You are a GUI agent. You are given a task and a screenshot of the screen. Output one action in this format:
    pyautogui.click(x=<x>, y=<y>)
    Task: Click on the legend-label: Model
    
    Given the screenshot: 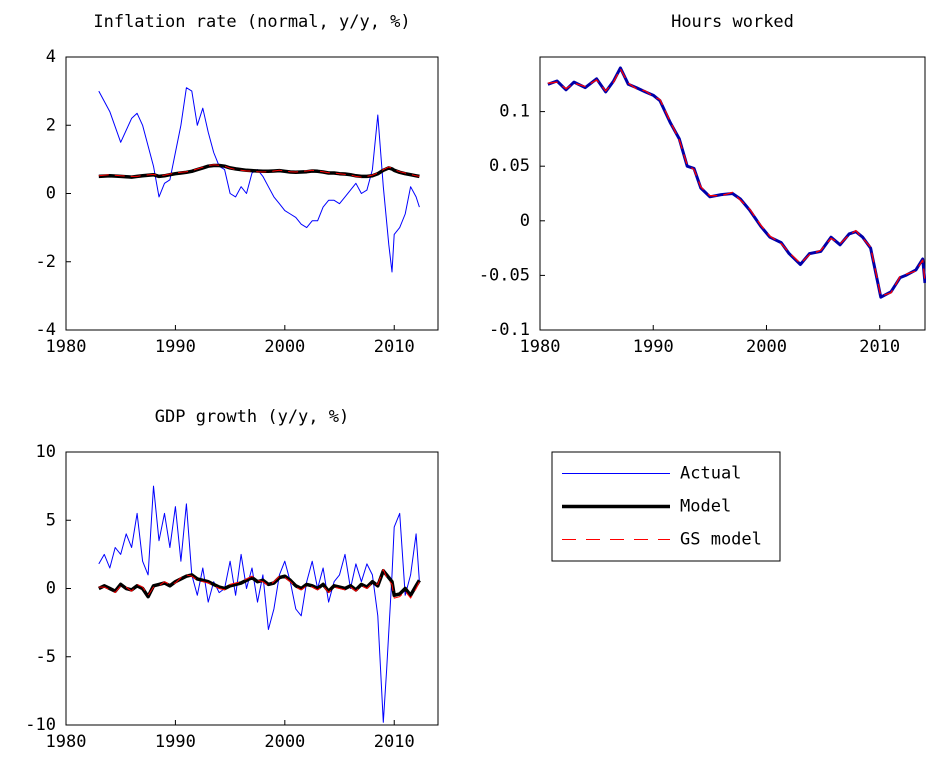 What is the action you would take?
    pyautogui.click(x=705, y=507)
    